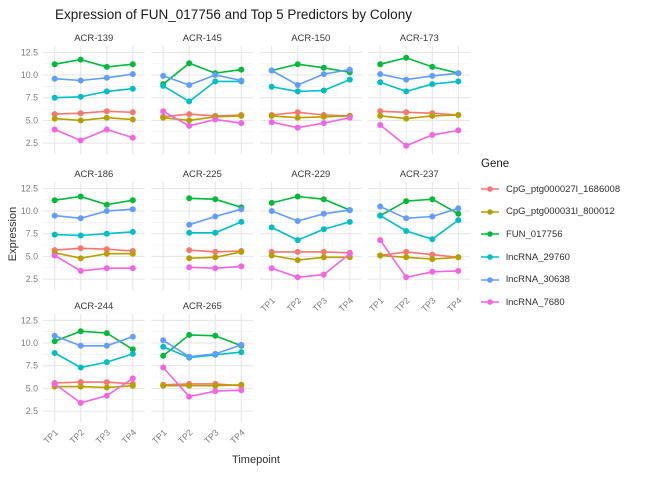 The image size is (672, 480). Describe the element at coordinates (202, 306) in the screenshot. I see `facet-strip-label: ACR-265` at that location.